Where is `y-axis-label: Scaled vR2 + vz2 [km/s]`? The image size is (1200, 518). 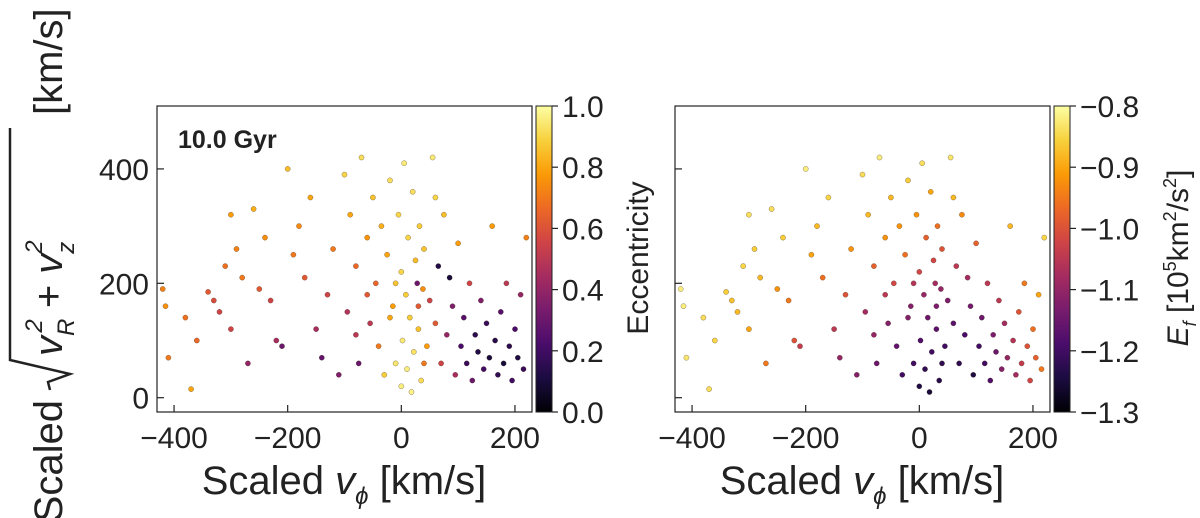
y-axis-label: Scaled vR2 + vz2 [km/s] is located at coordinates (44, 263).